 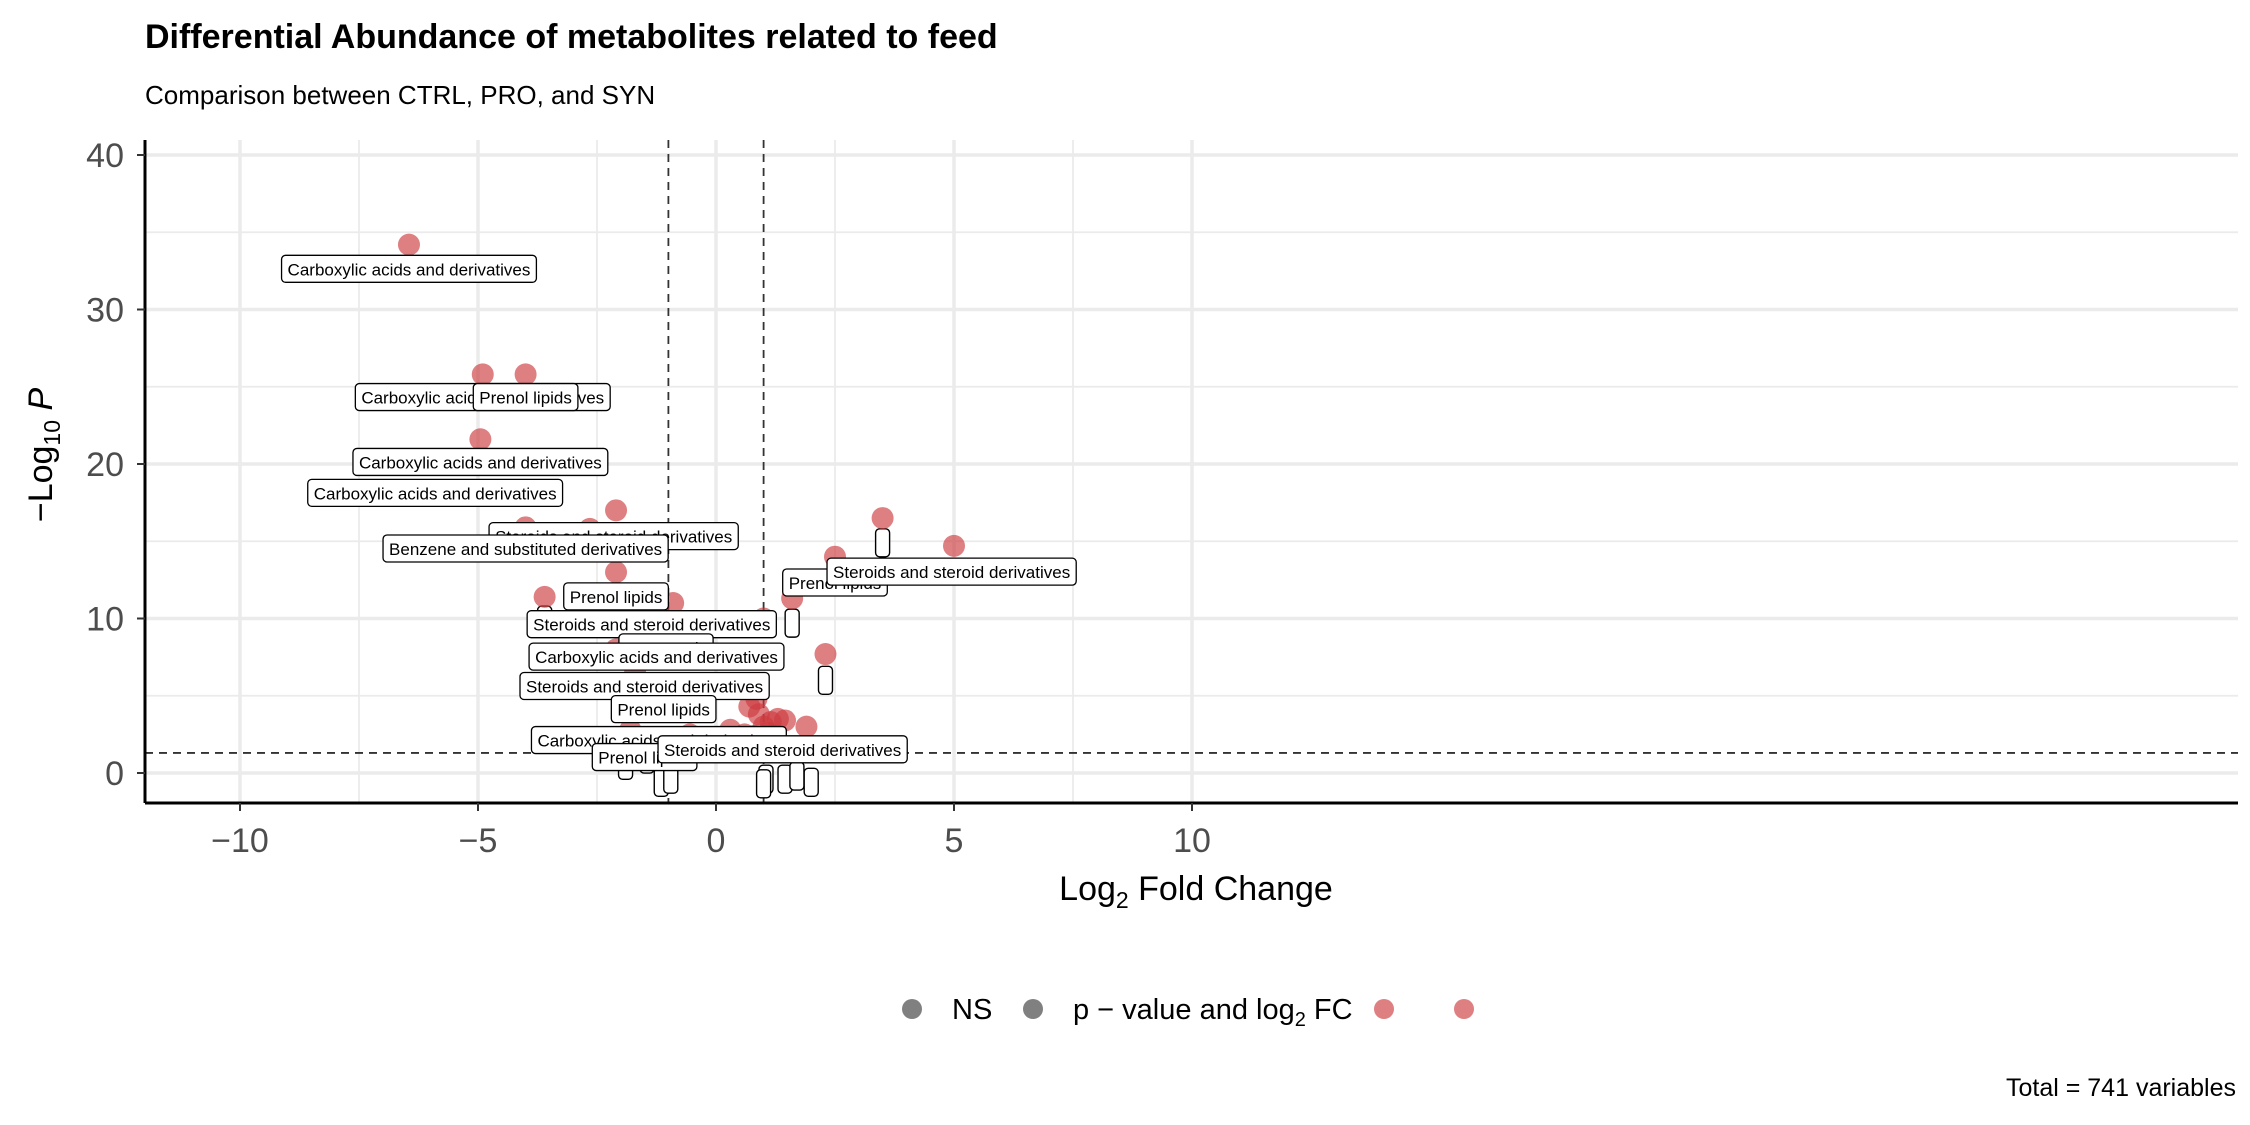 What do you see at coordinates (1213, 1012) in the screenshot?
I see `legend-label-pvalue-fc: p − value and log2 FC` at bounding box center [1213, 1012].